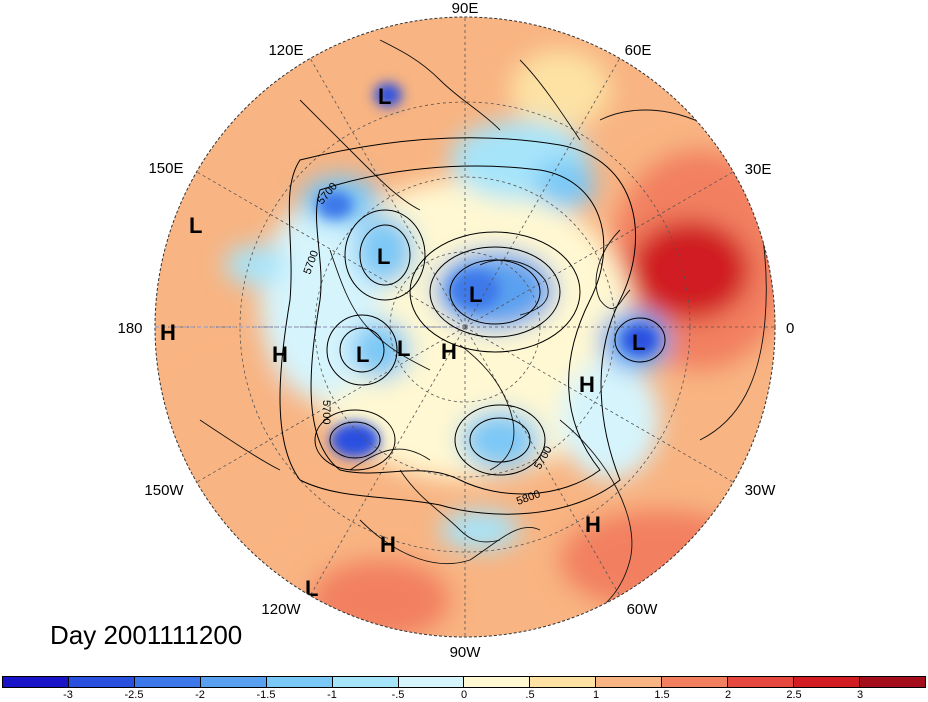  I want to click on colorbar-tick-label: -1.5, so click(266, 695).